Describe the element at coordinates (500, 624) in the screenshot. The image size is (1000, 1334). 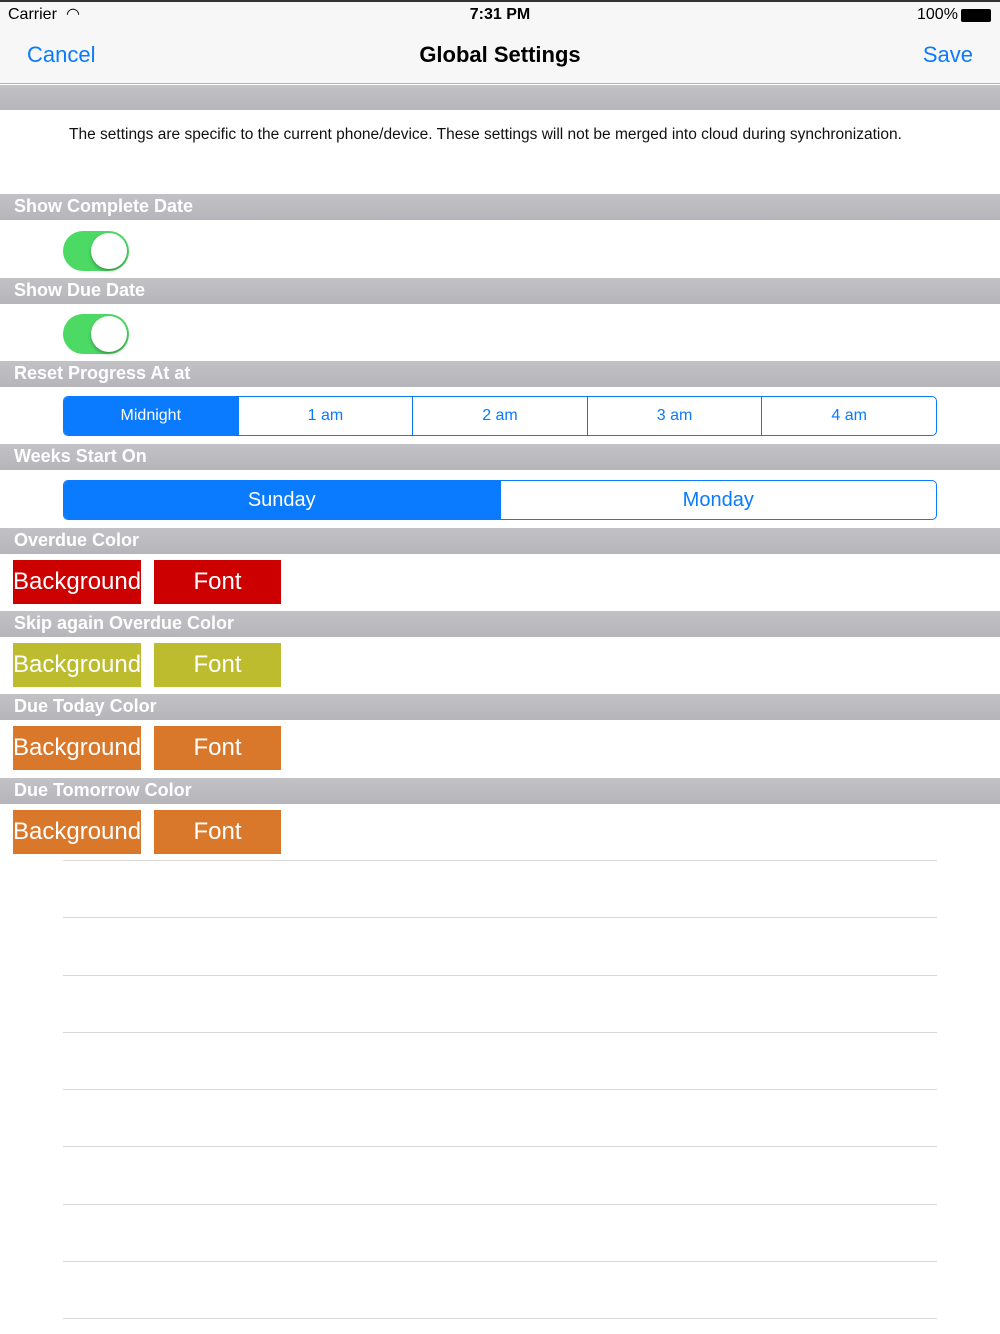
I see `section-header: Skip again Overdue Color` at that location.